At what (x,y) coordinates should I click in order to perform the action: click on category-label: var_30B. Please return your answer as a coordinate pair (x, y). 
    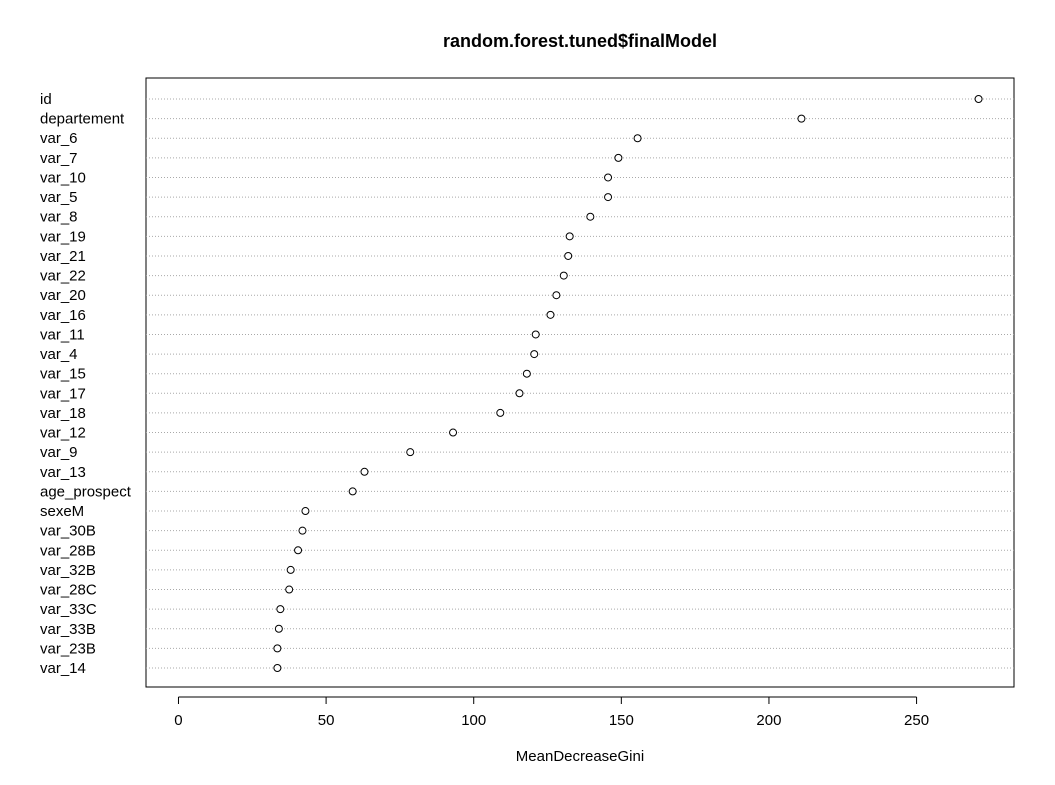
    Looking at the image, I should click on (68, 531).